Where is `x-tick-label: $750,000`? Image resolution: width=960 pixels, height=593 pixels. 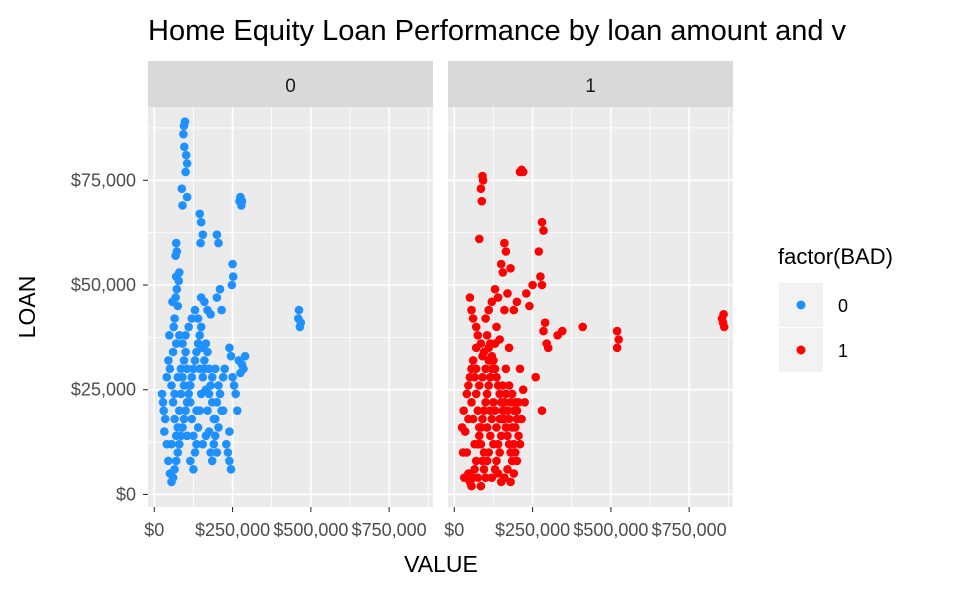 x-tick-label: $750,000 is located at coordinates (389, 530).